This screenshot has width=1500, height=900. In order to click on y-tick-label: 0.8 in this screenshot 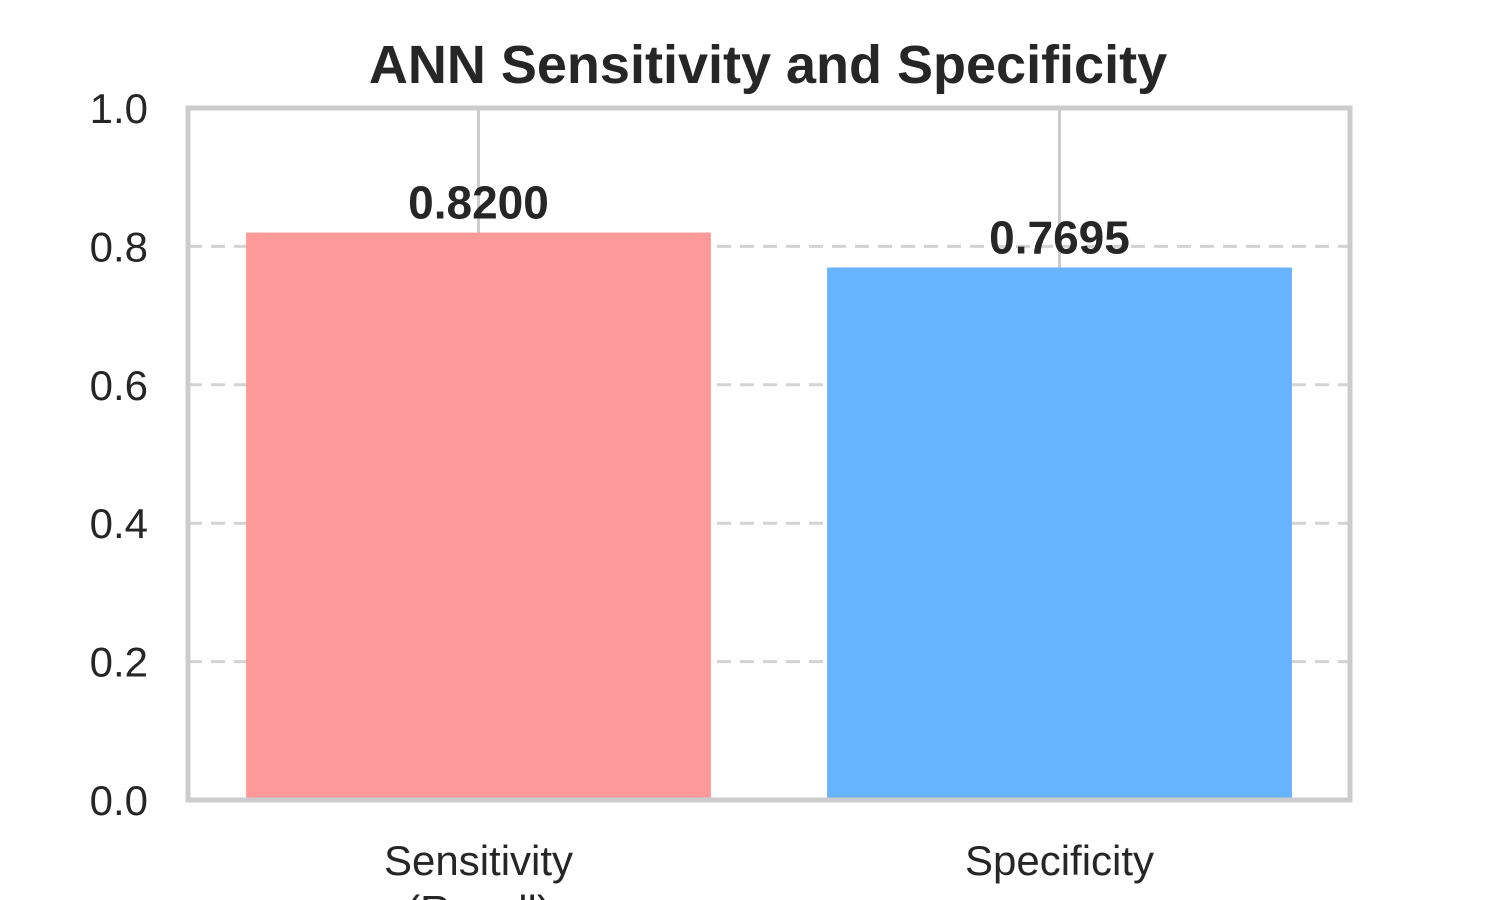, I will do `click(119, 246)`.